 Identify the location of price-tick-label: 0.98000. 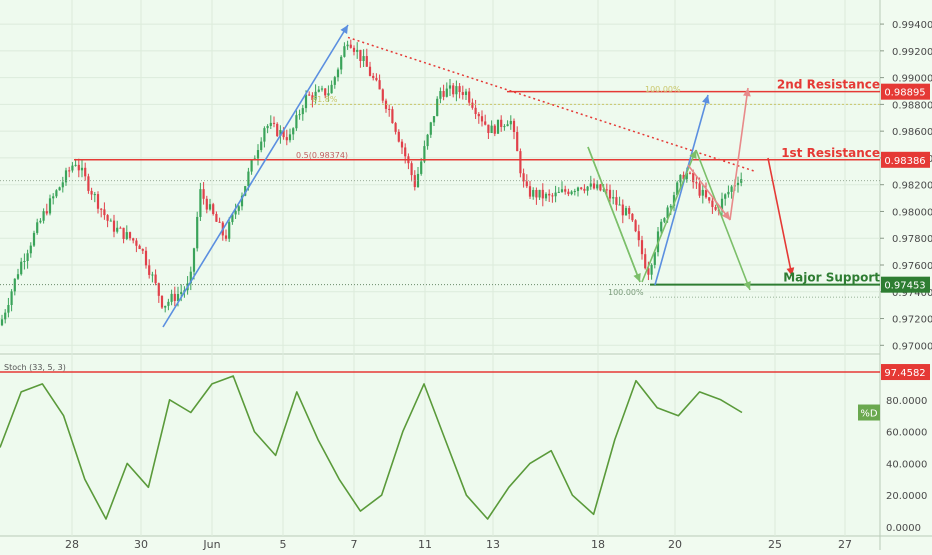
(912, 212).